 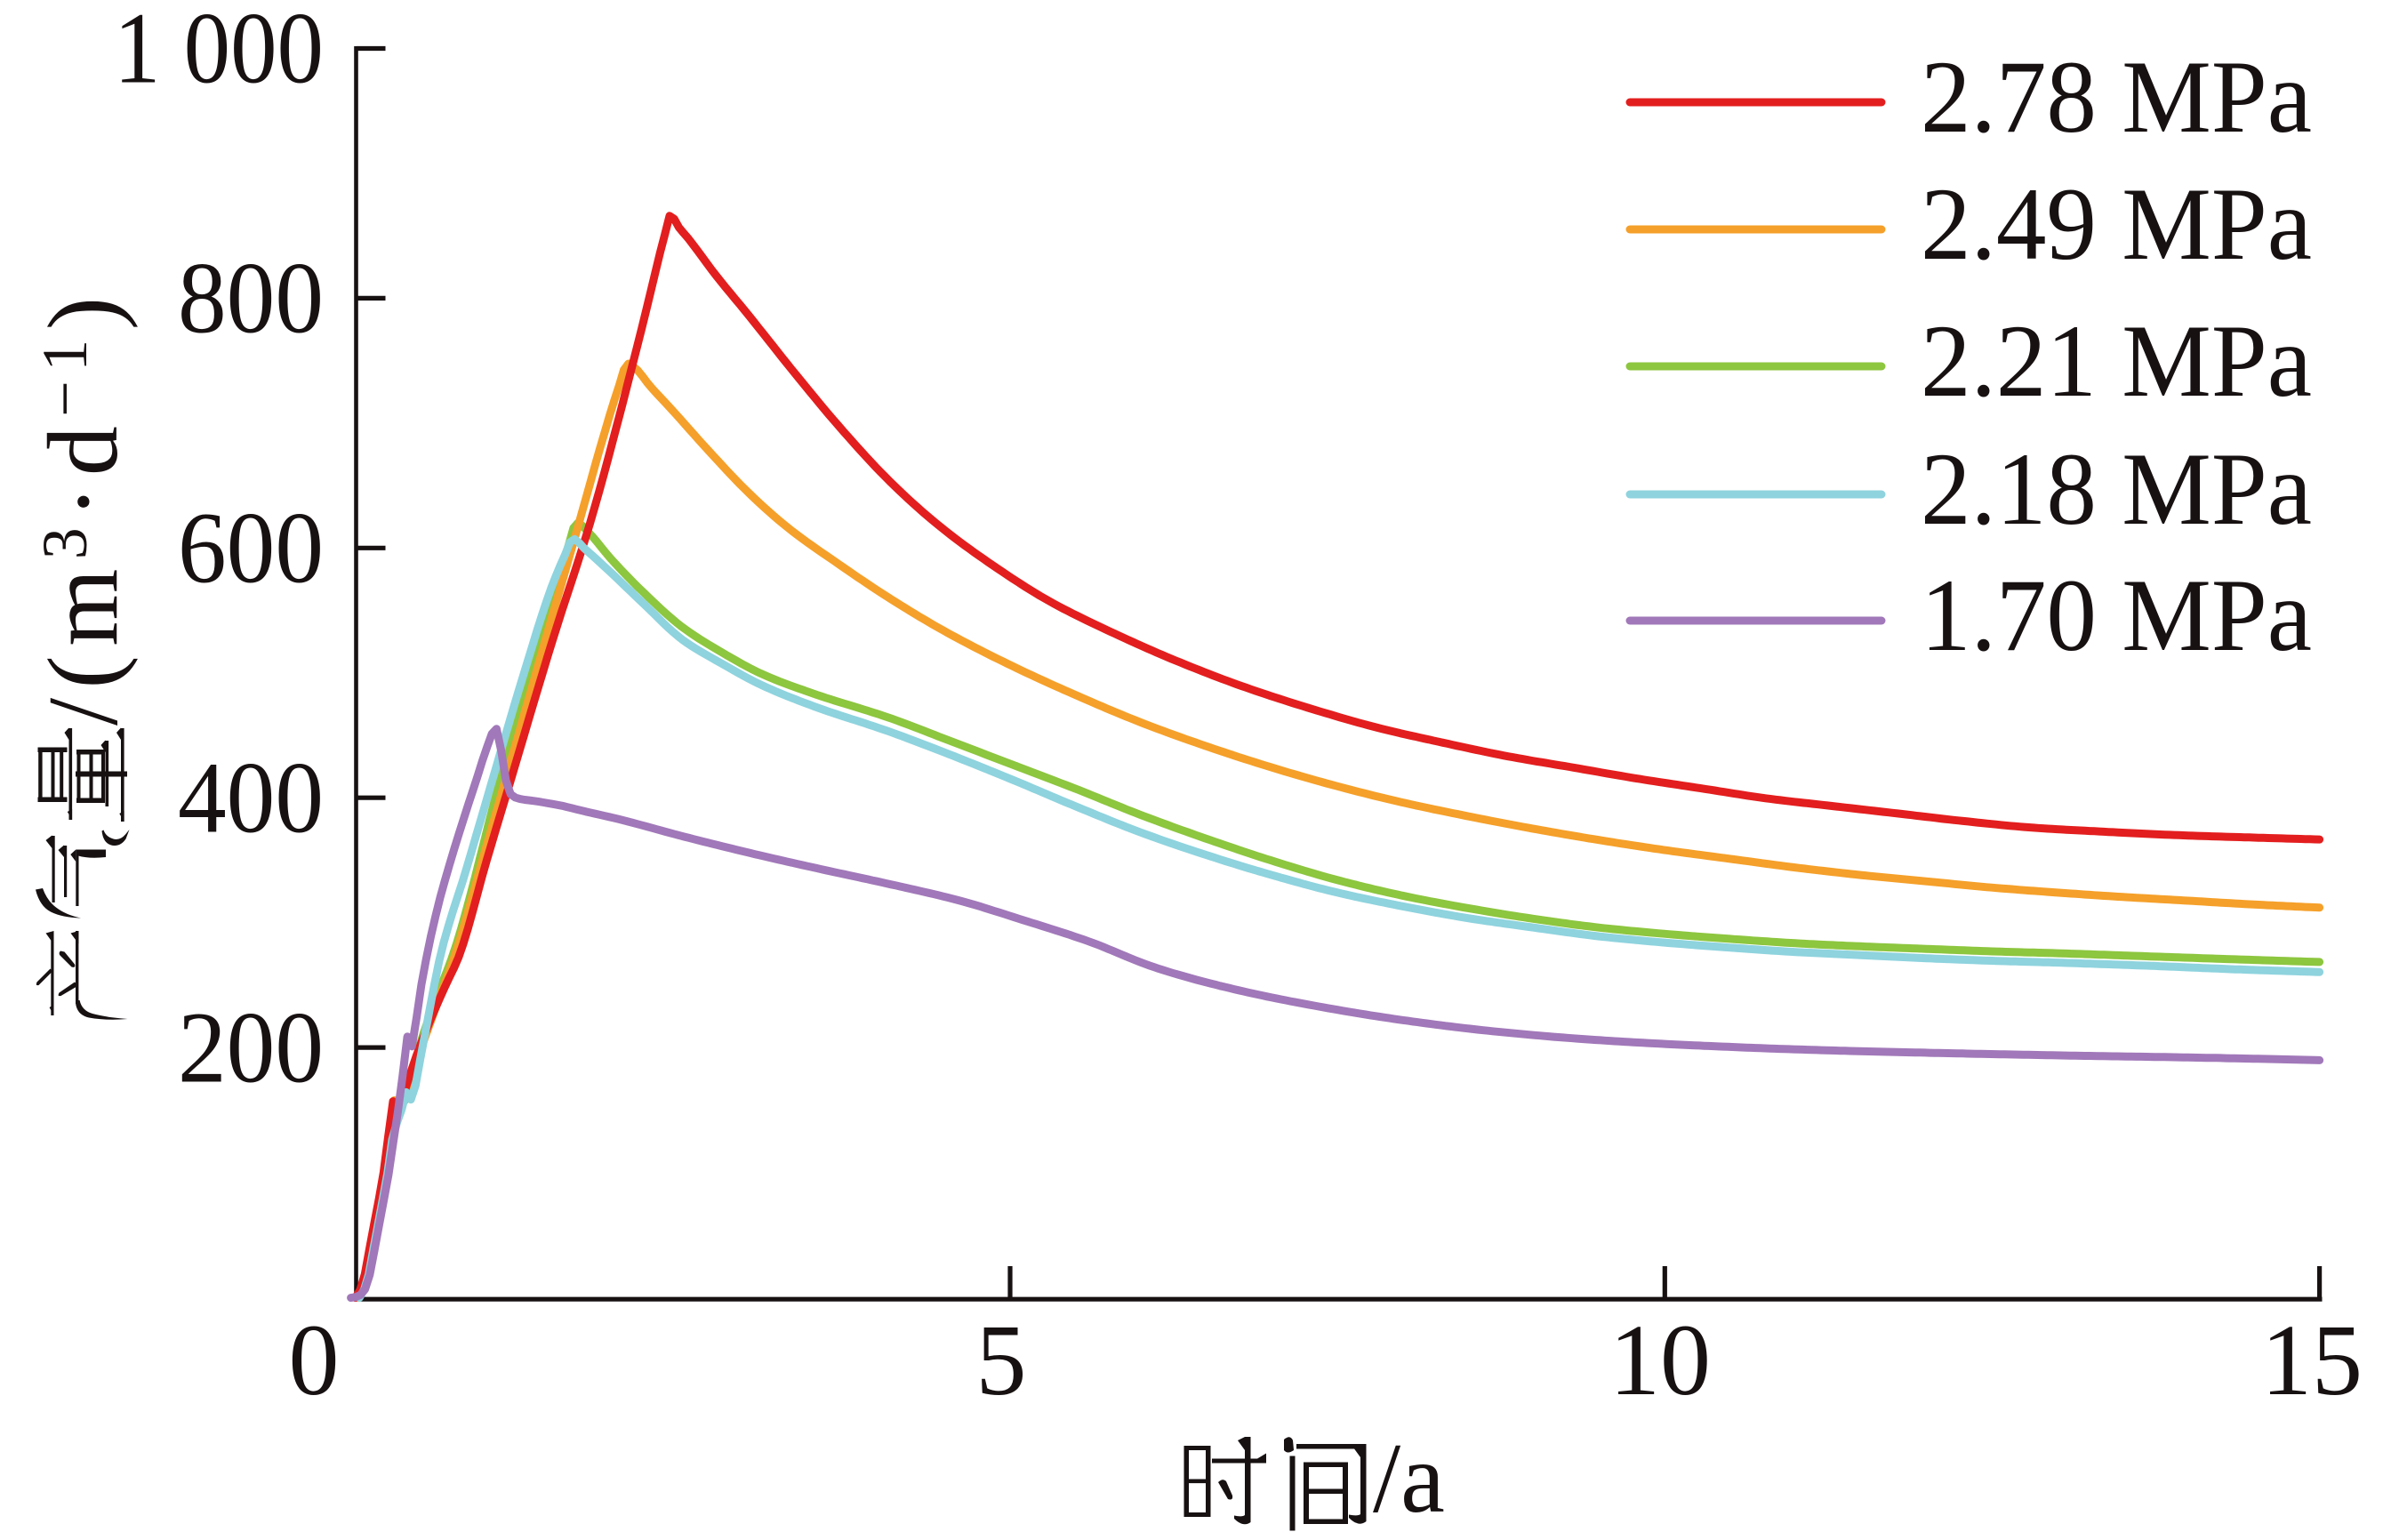 I want to click on svg-text: 2.78 MPa, so click(x=2116, y=98).